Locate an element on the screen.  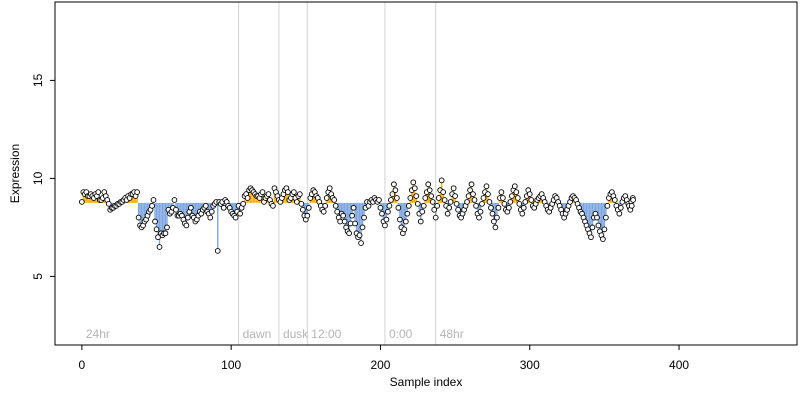
annotation-label: 0:00 is located at coordinates (401, 334).